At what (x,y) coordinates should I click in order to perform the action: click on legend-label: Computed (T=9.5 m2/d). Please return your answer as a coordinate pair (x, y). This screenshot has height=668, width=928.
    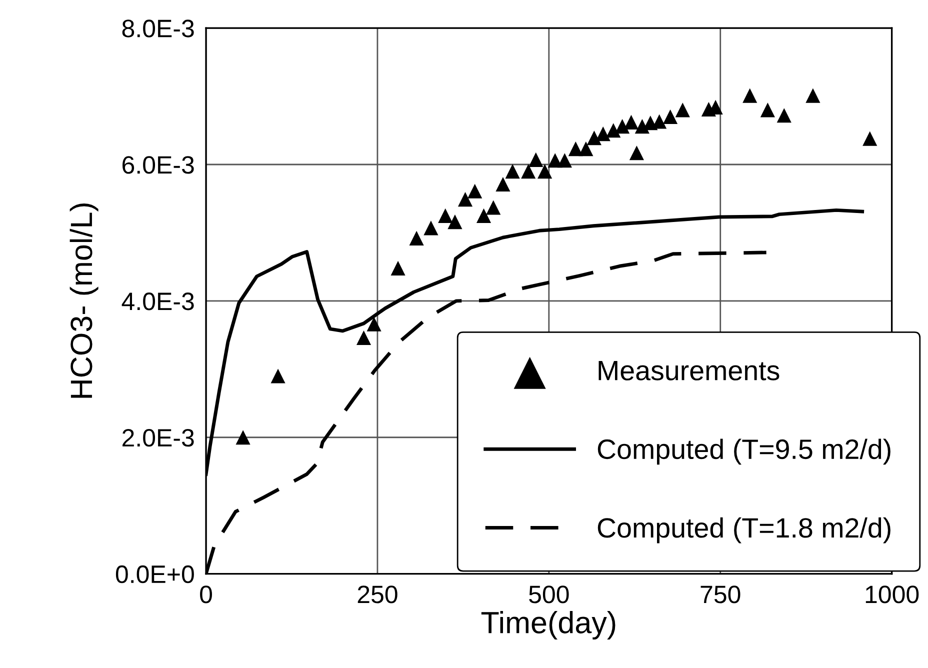
    Looking at the image, I should click on (744, 451).